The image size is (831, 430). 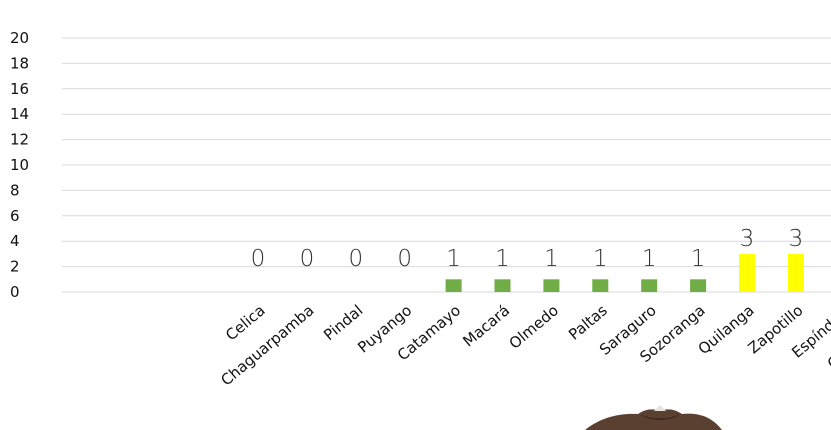 What do you see at coordinates (15, 190) in the screenshot?
I see `y-tick-label: 8` at bounding box center [15, 190].